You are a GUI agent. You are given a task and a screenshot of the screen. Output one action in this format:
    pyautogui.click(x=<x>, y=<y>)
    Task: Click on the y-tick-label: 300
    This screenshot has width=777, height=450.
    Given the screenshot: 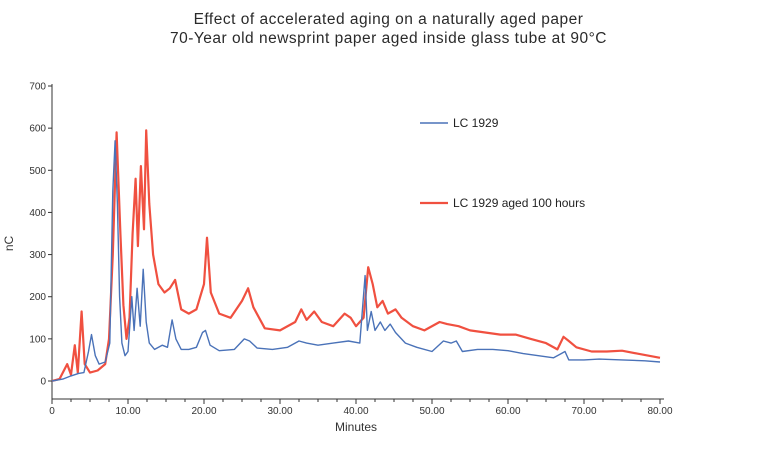 What is the action you would take?
    pyautogui.click(x=37, y=255)
    